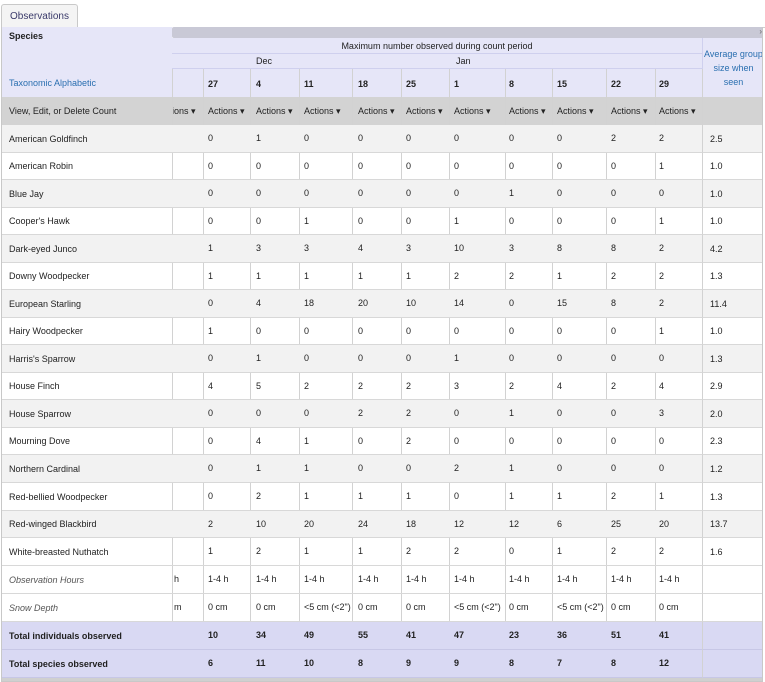 The image size is (765, 682). What do you see at coordinates (560, 248) in the screenshot?
I see `count-cell: 8` at bounding box center [560, 248].